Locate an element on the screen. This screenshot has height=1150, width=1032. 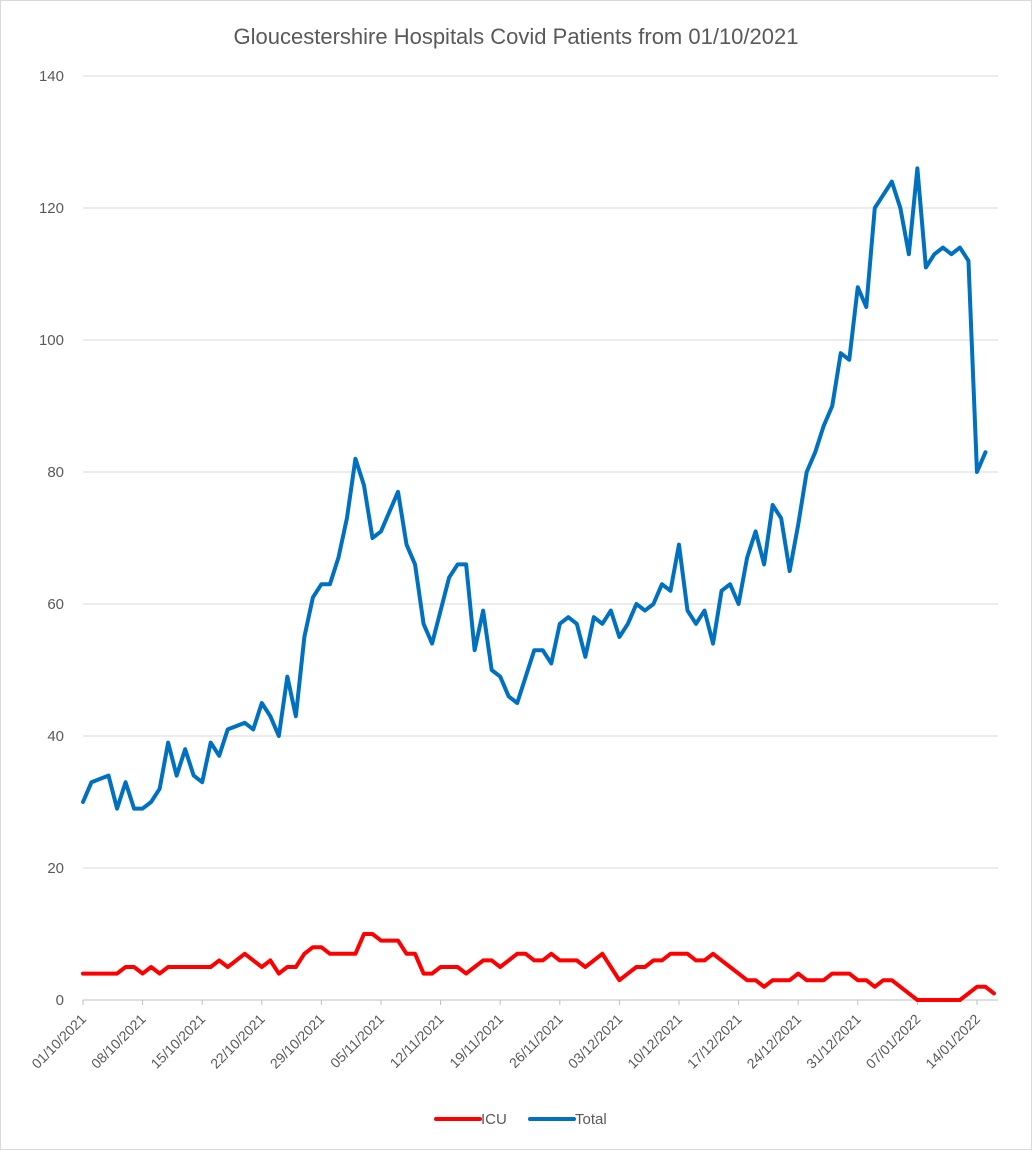
x-tick-label: 08/10/2021 is located at coordinates (118, 1041).